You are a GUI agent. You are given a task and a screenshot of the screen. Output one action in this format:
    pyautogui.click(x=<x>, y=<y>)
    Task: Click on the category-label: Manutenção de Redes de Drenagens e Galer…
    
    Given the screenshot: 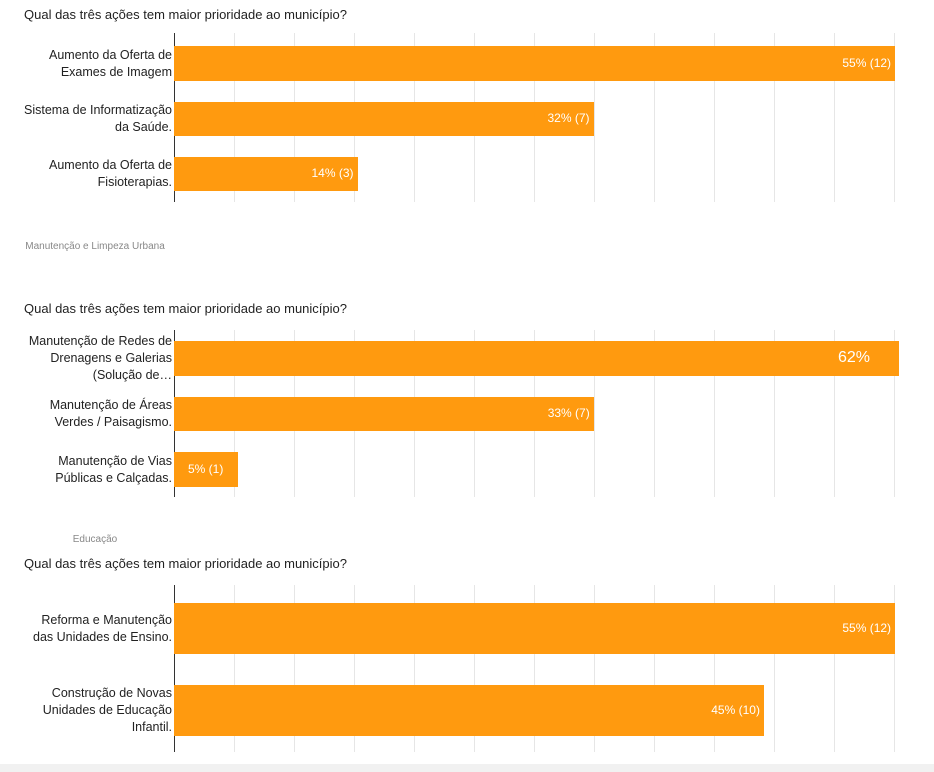 What is the action you would take?
    pyautogui.click(x=100, y=358)
    